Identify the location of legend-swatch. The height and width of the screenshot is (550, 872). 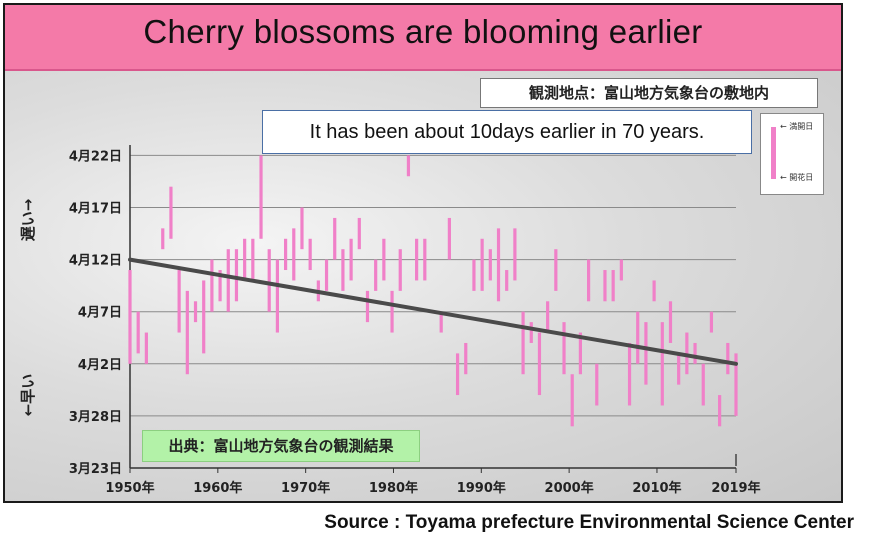
(773, 153).